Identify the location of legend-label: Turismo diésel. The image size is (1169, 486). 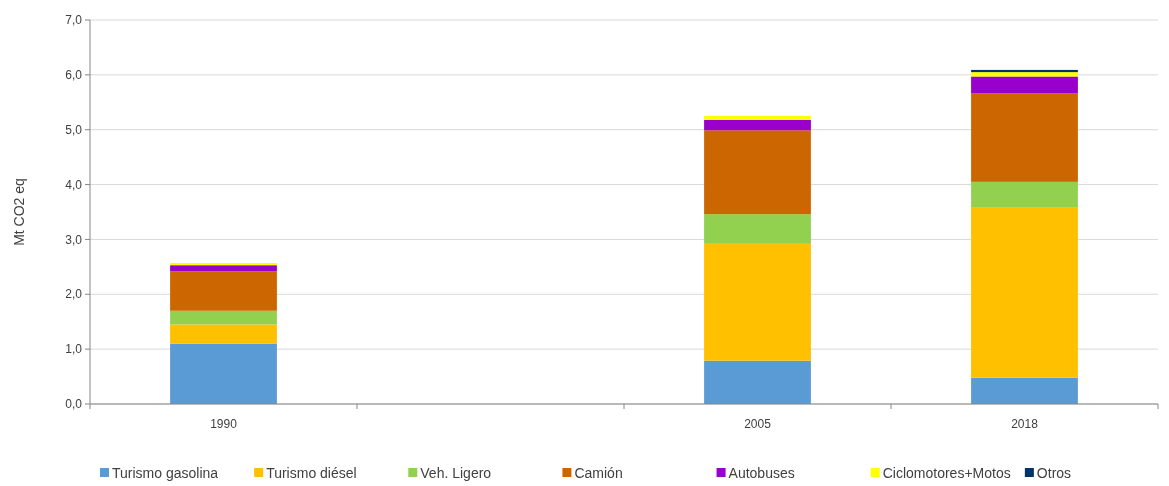
(311, 473).